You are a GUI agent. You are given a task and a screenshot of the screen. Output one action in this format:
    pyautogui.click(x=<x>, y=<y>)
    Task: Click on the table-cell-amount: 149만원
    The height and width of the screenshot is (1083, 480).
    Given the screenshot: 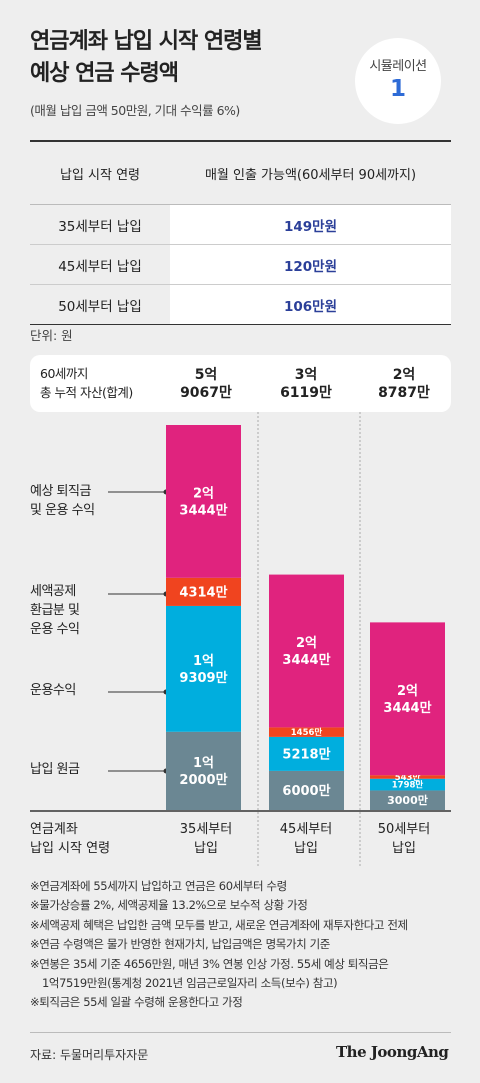 What is the action you would take?
    pyautogui.click(x=310, y=226)
    